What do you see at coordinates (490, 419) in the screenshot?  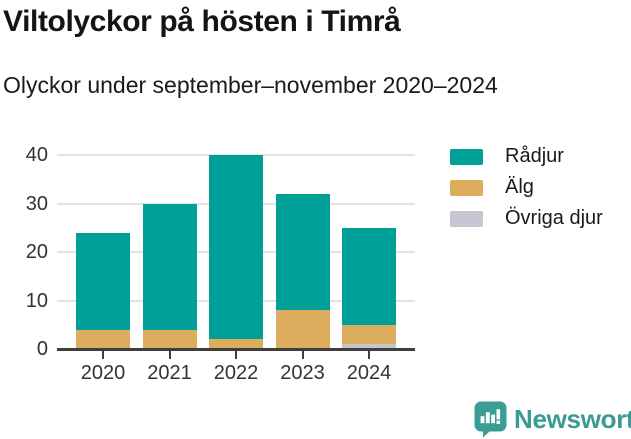 I see `newsworthy-logo-icon` at bounding box center [490, 419].